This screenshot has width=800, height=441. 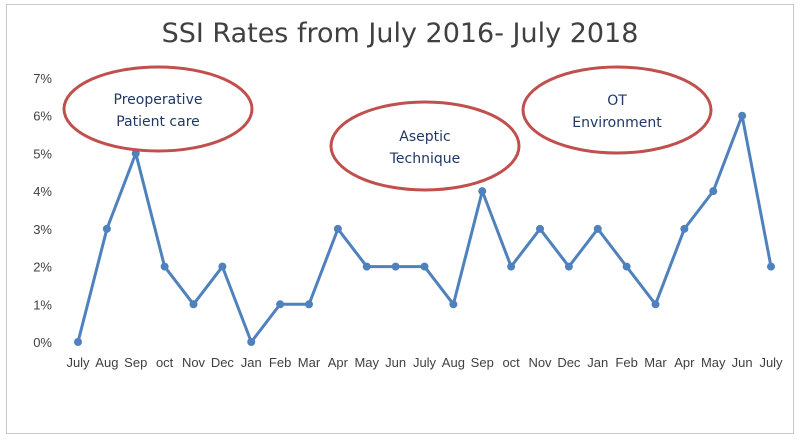 What do you see at coordinates (158, 122) in the screenshot?
I see `annotation-text: Patient care` at bounding box center [158, 122].